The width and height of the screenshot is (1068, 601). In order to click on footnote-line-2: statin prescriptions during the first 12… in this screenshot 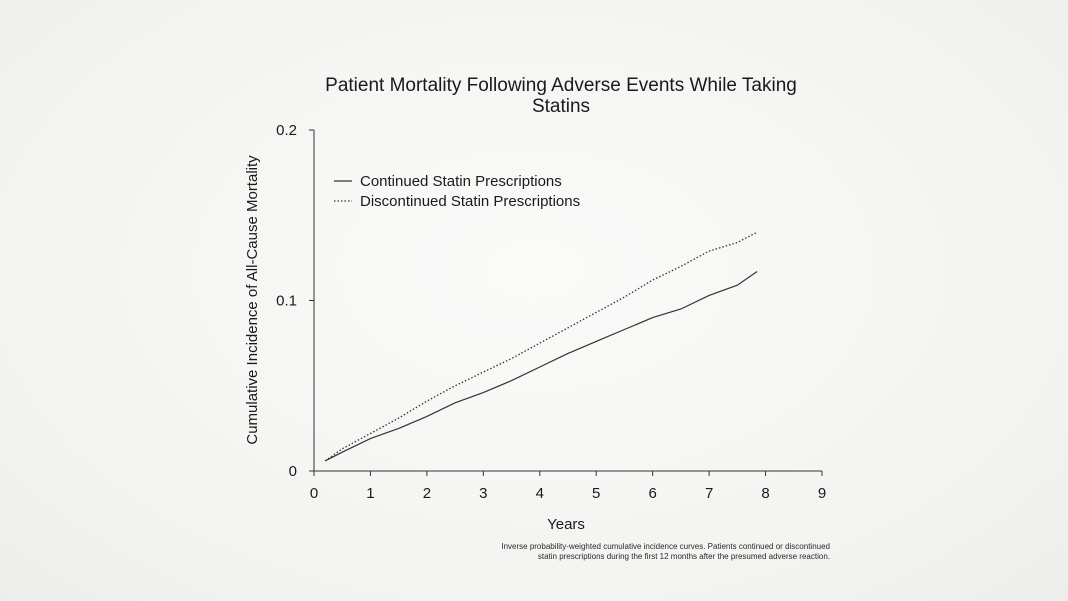, I will do `click(684, 556)`.